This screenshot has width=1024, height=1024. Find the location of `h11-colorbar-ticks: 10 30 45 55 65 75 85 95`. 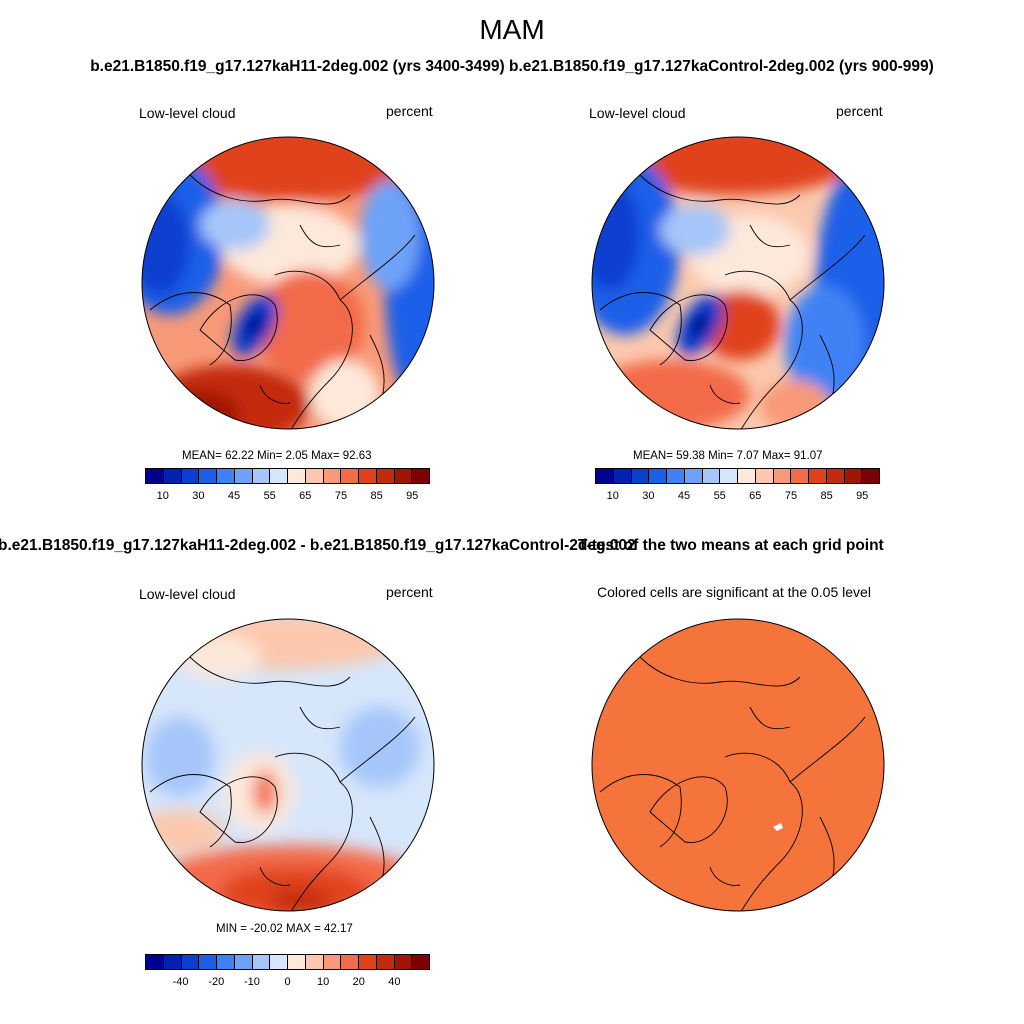

h11-colorbar-ticks: 10 30 45 55 65 75 85 95 is located at coordinates (287, 497).